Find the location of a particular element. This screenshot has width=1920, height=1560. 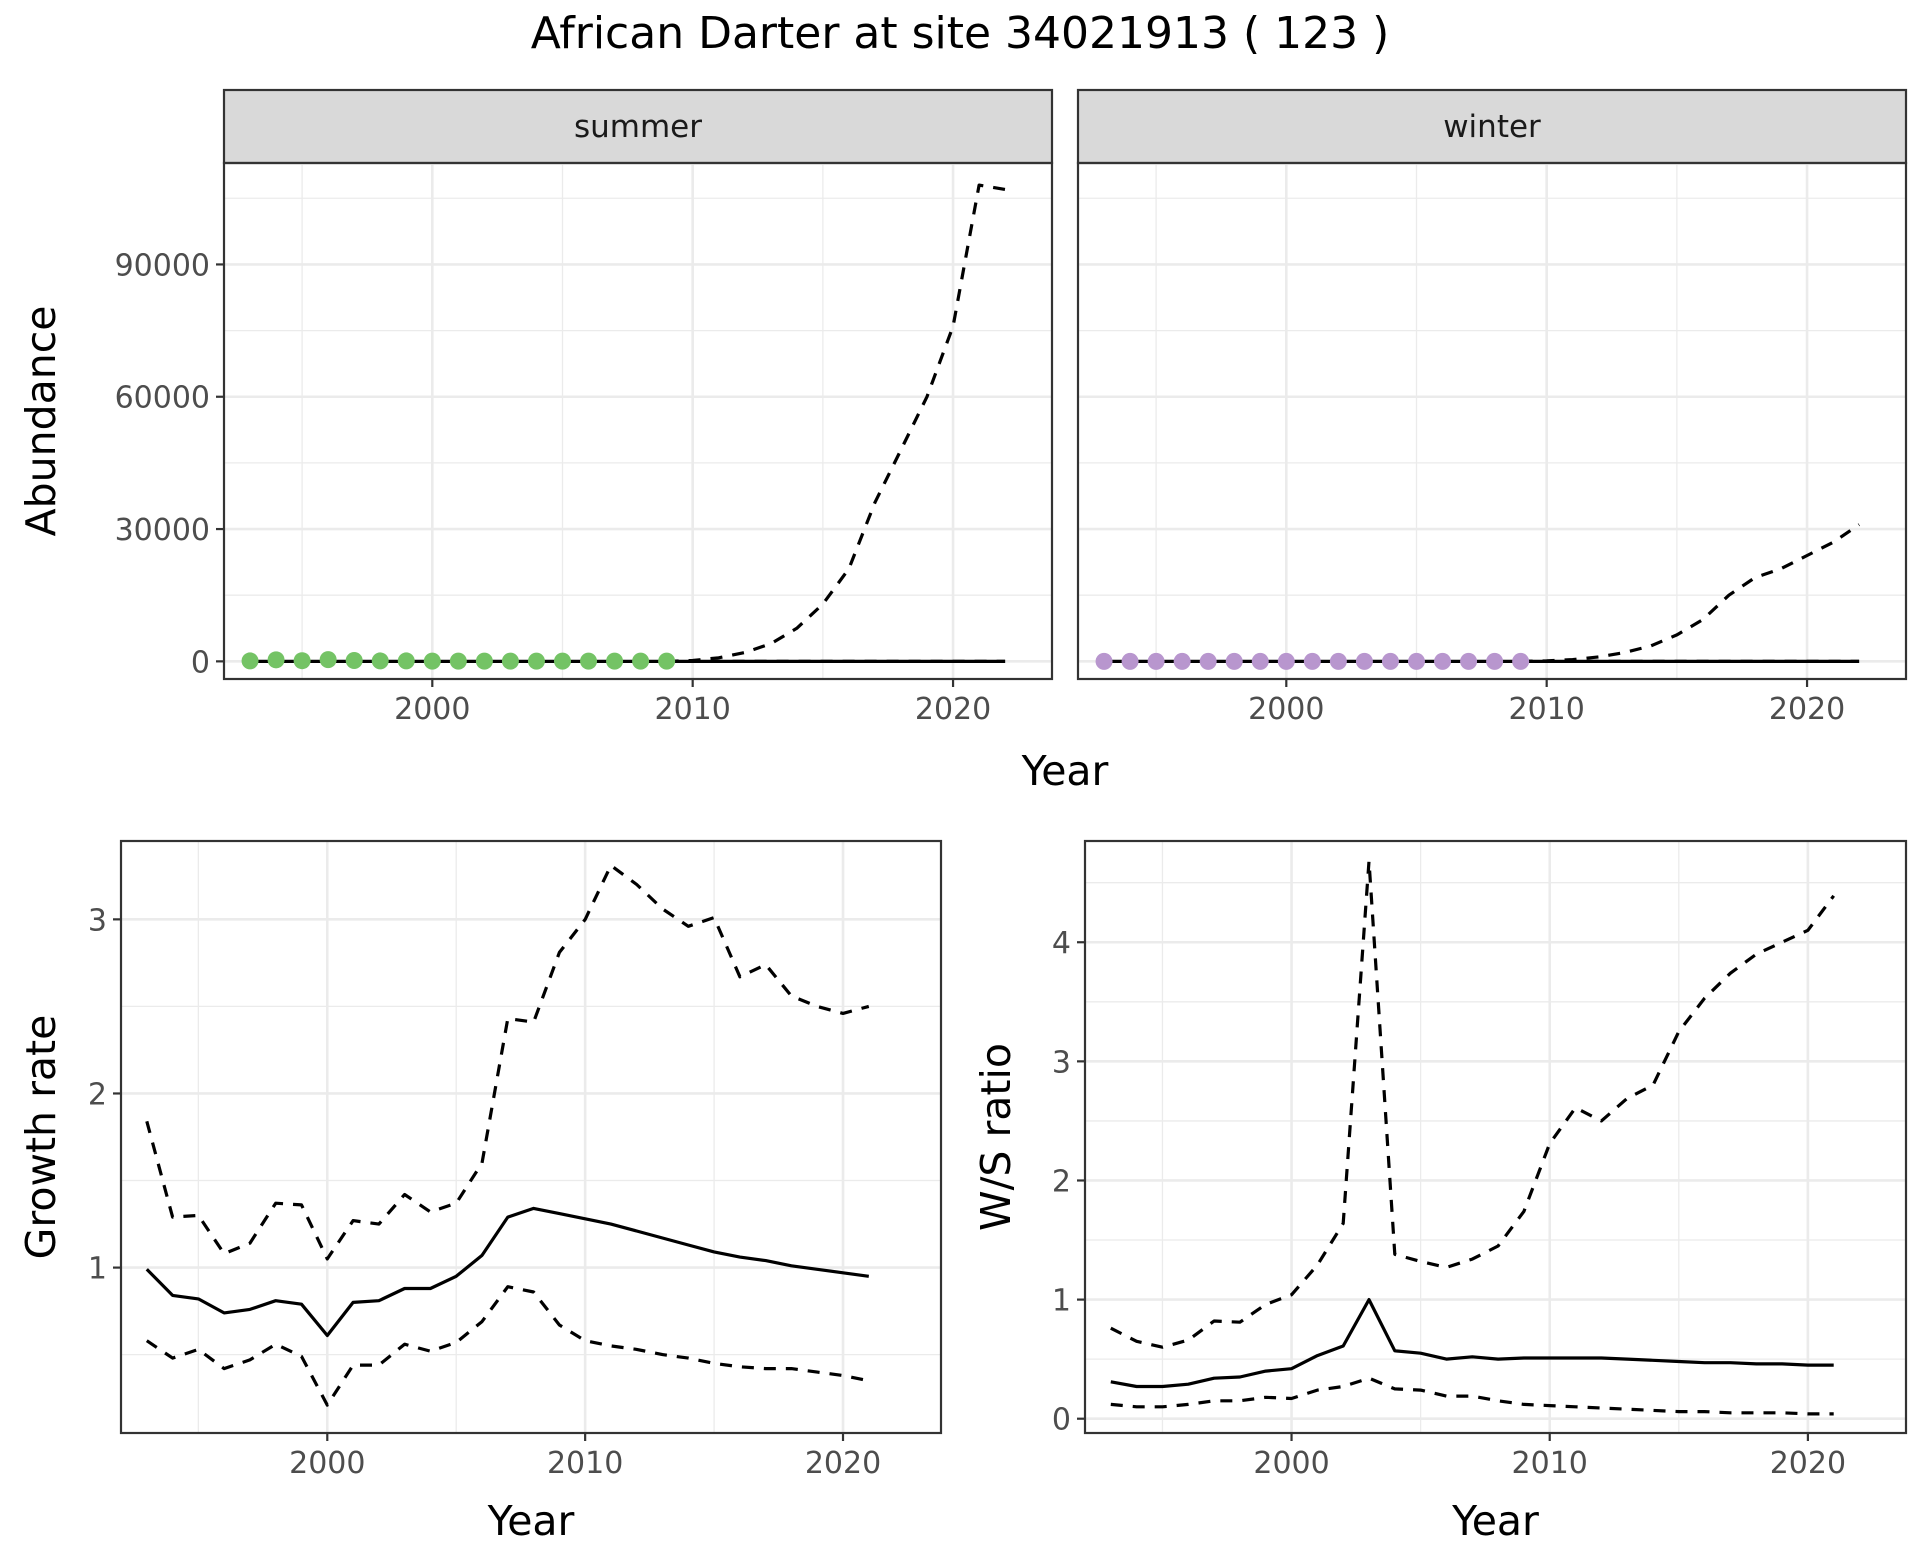

facet-strip-label: winter is located at coordinates (1492, 127).